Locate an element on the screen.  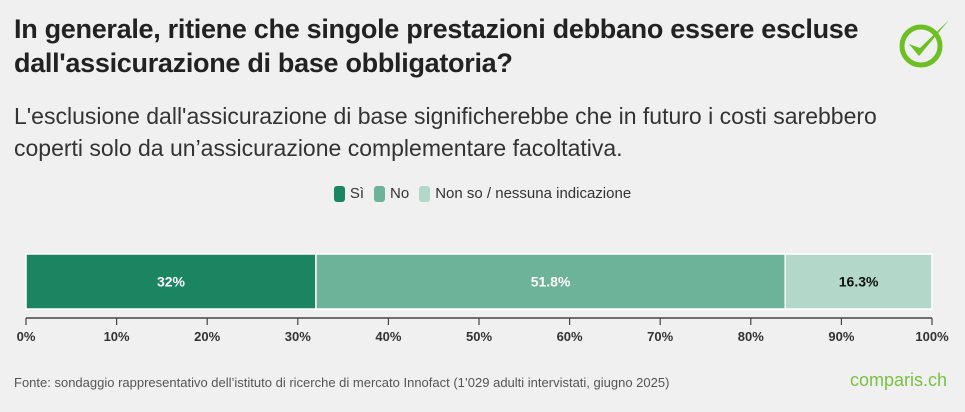
legend-label: No is located at coordinates (400, 193).